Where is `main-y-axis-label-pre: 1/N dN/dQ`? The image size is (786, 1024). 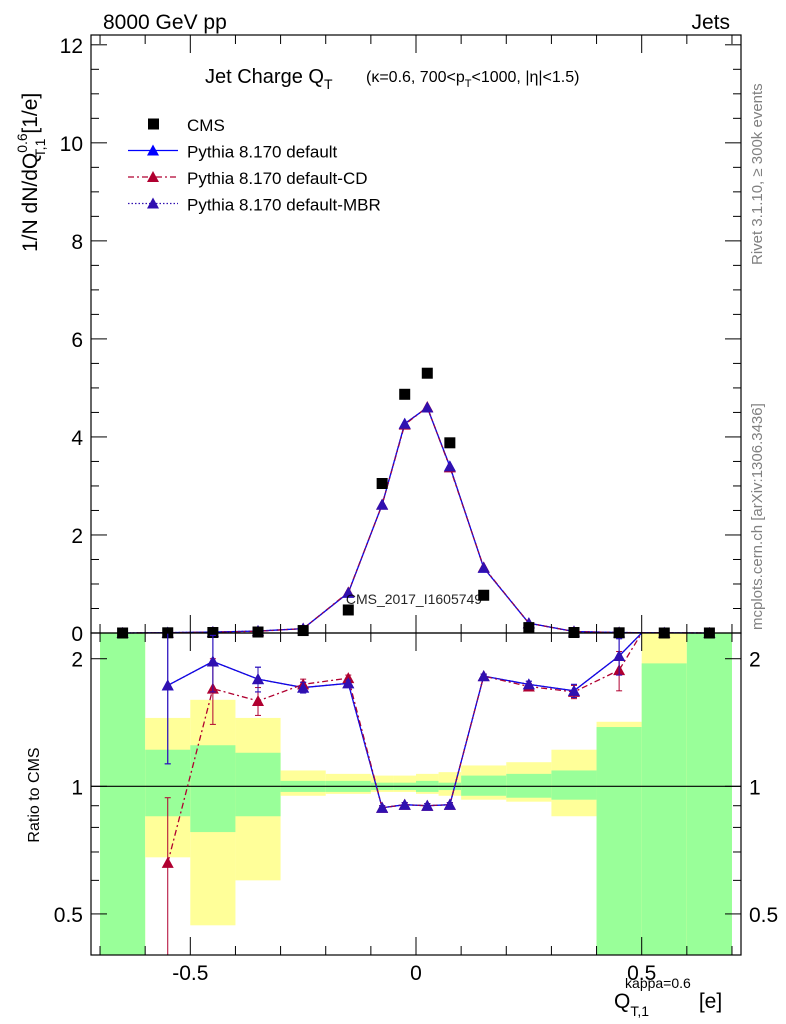 main-y-axis-label-pre: 1/N dN/dQ is located at coordinates (30, 202).